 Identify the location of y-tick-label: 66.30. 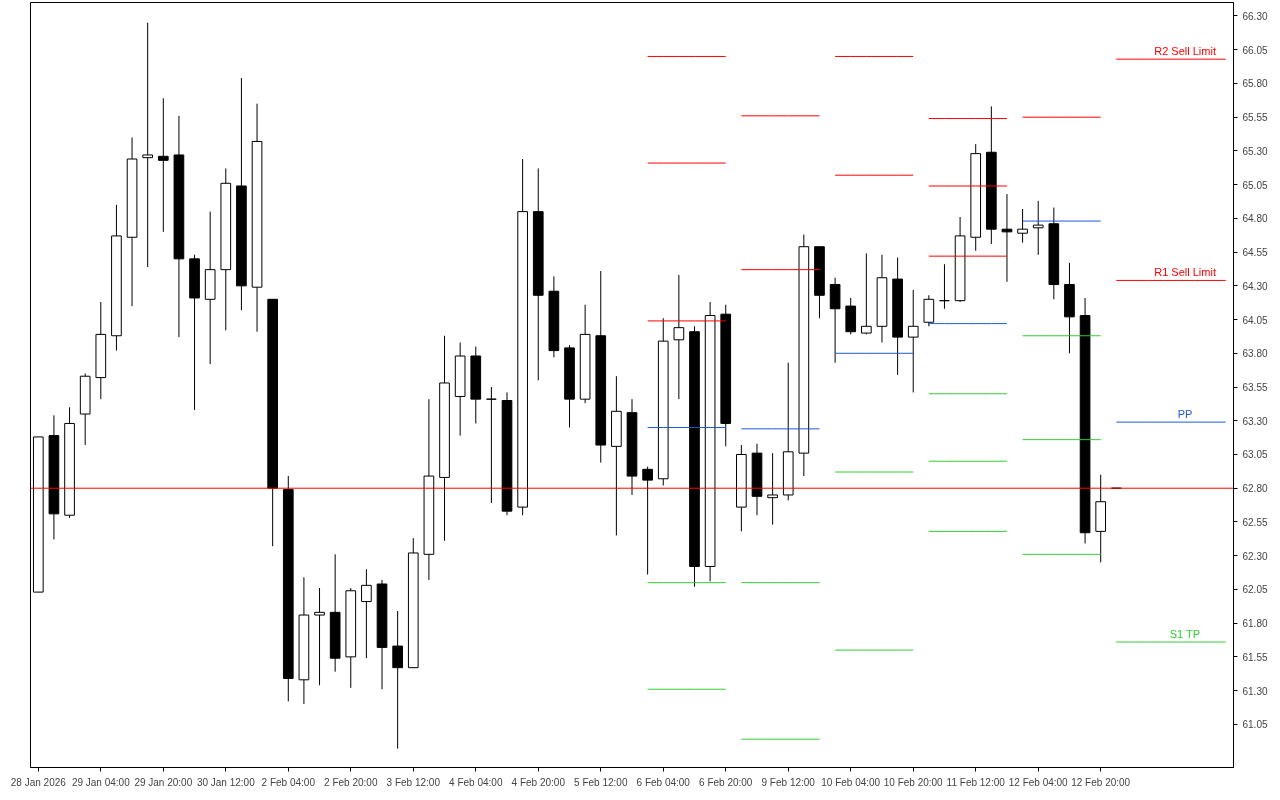
(1255, 16).